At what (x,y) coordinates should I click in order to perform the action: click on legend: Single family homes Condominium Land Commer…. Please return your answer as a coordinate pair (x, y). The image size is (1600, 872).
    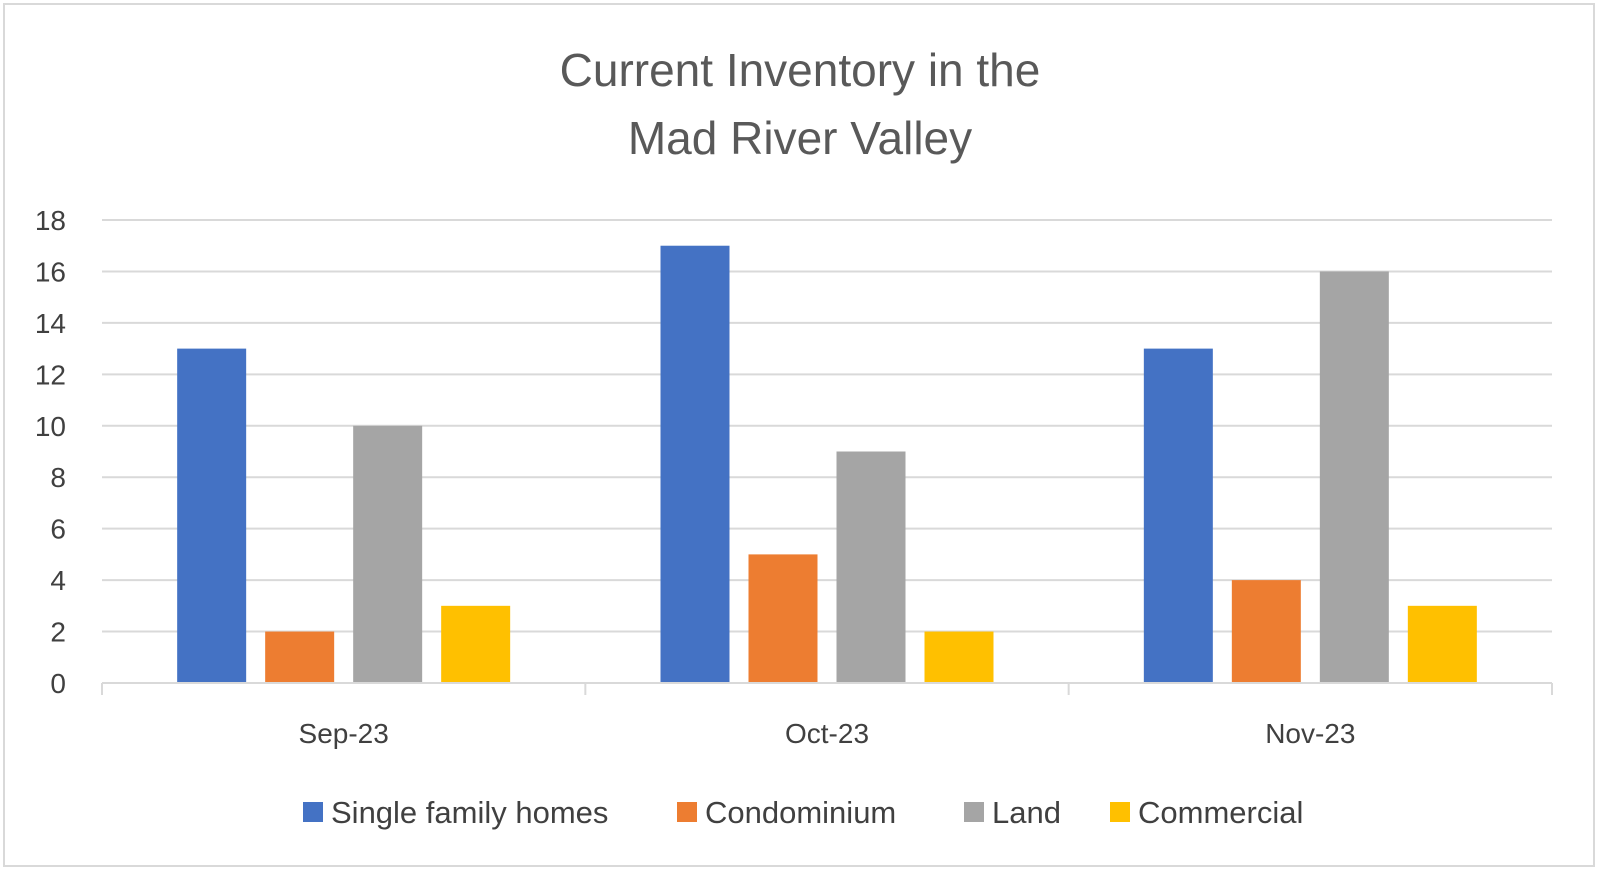
    Looking at the image, I should click on (803, 812).